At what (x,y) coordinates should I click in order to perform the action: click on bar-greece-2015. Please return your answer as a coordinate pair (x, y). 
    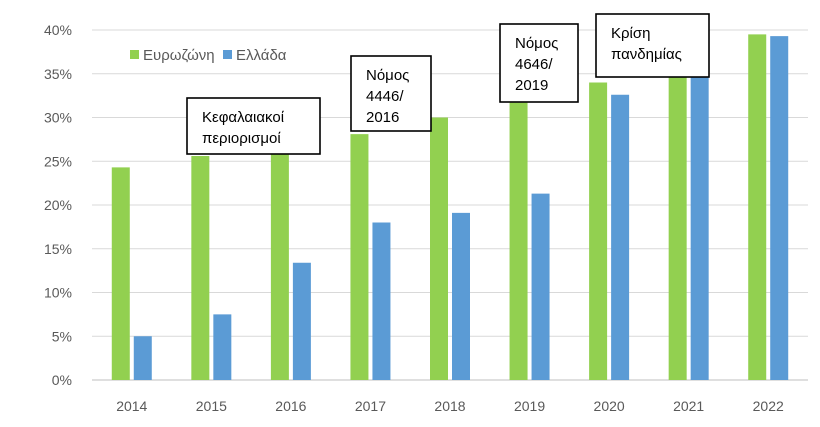
    Looking at the image, I should click on (222, 347).